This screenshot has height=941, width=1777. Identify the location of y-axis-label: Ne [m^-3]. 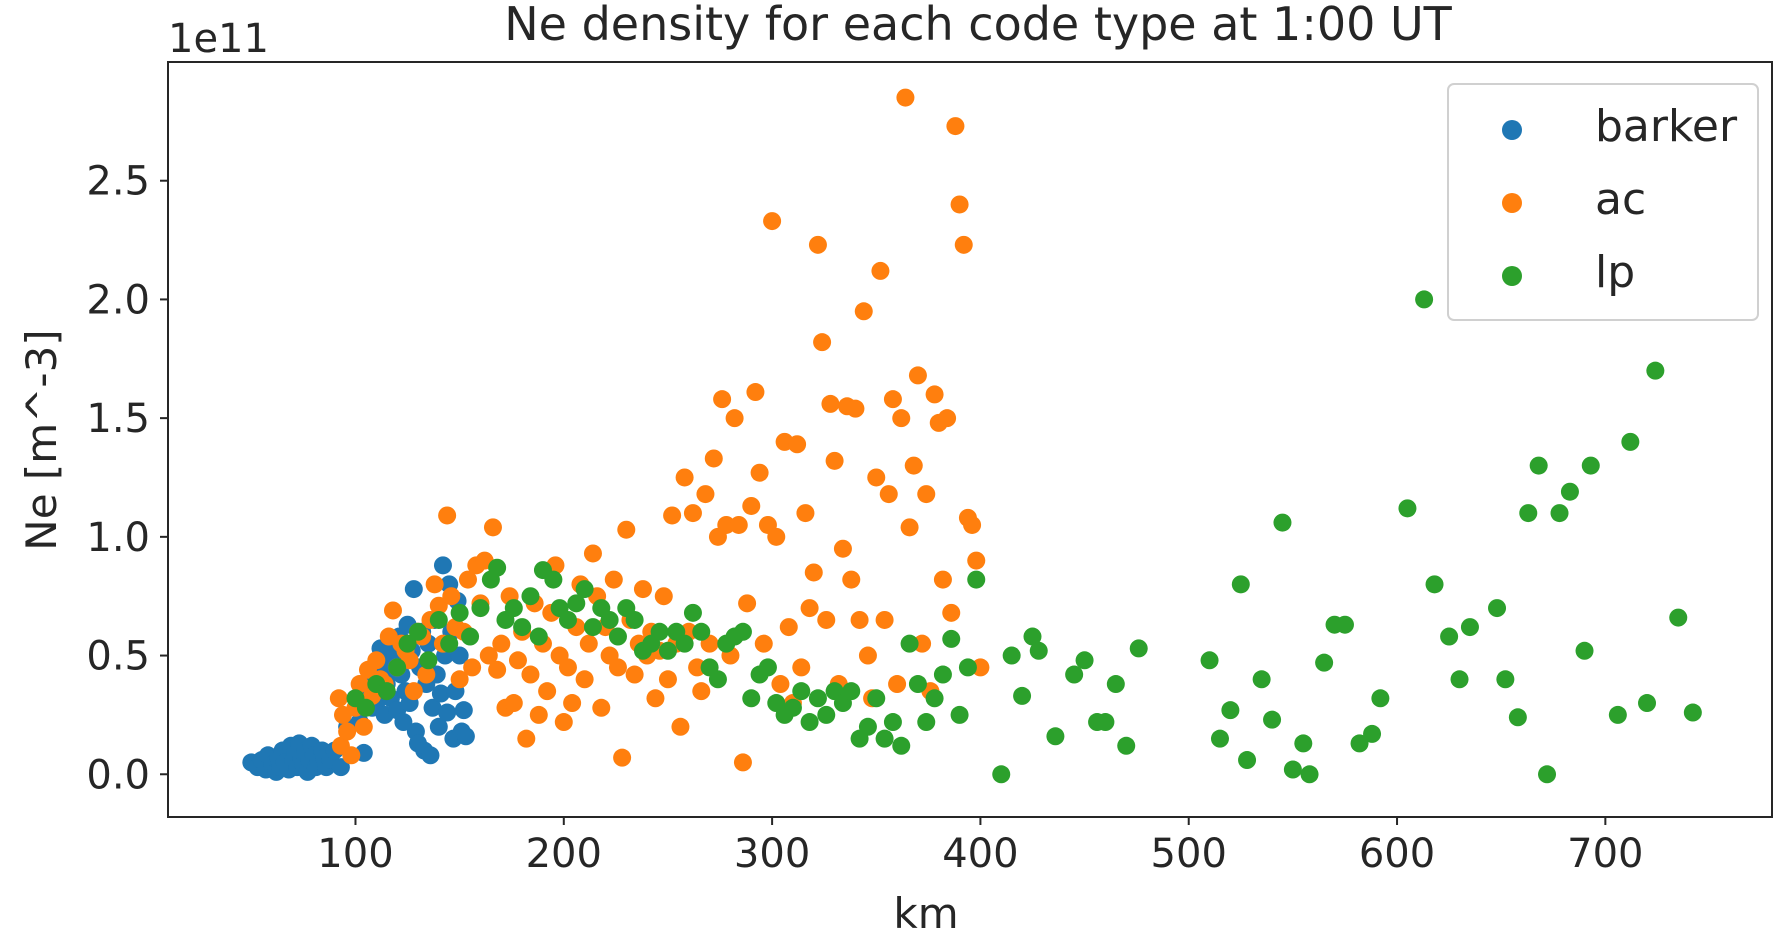
(41, 439).